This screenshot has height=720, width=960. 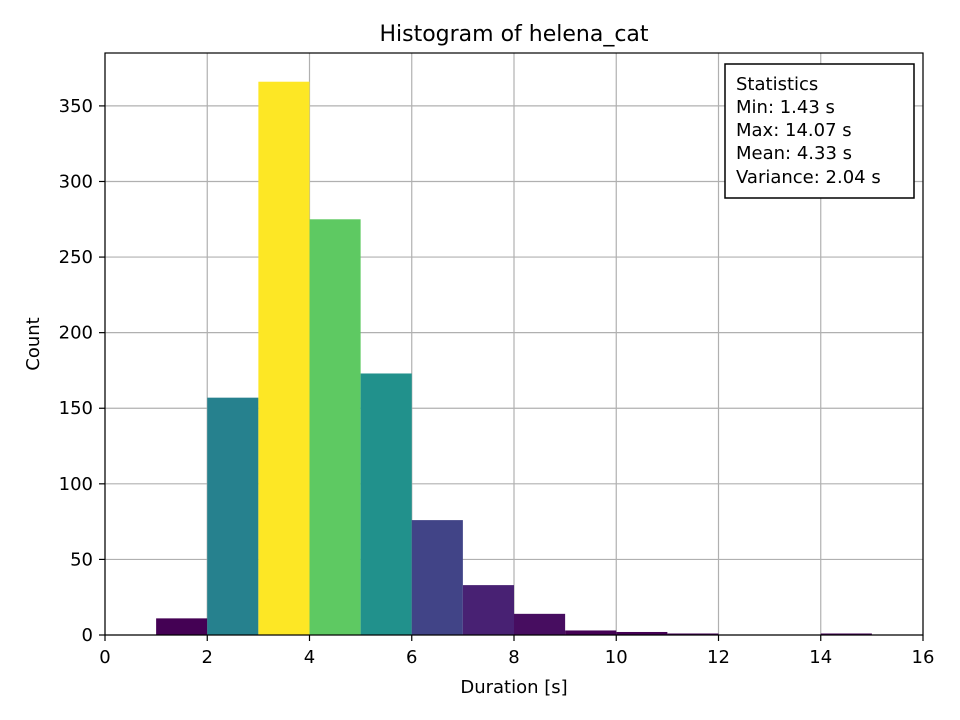 I want to click on y-axis-ticks: 0 50 100 150 200 250 300 350, so click(x=82, y=371).